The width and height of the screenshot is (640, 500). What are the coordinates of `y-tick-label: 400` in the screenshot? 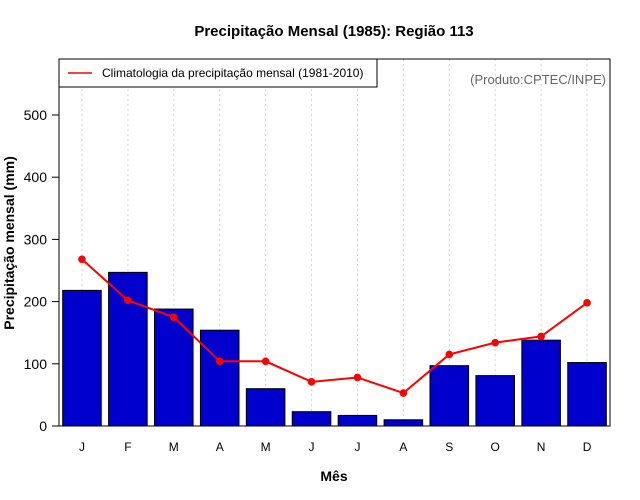 It's located at (36, 177).